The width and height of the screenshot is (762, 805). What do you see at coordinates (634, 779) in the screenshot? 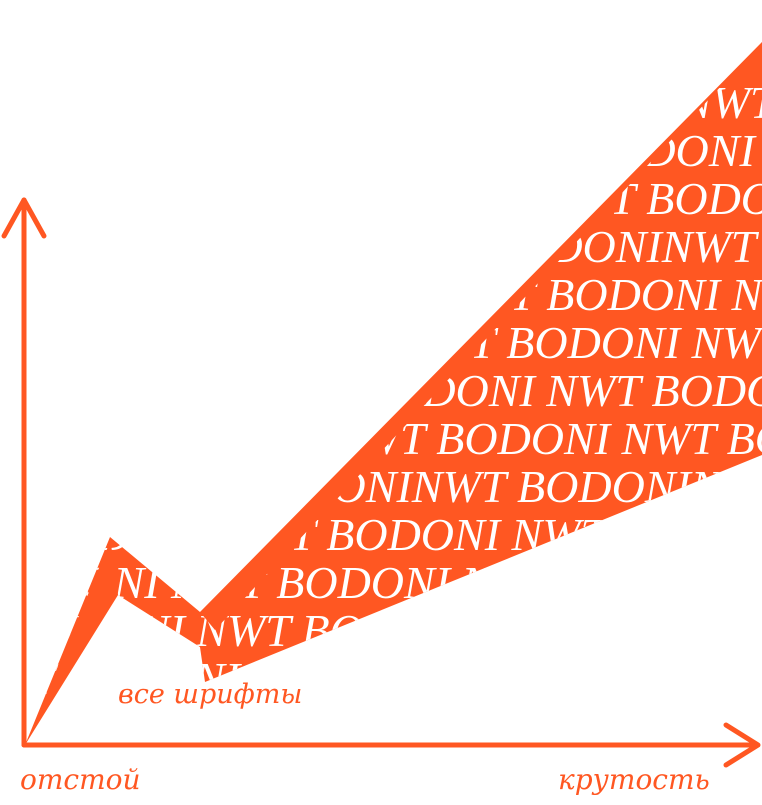
I see `x-axis-max-label: крутость` at bounding box center [634, 779].